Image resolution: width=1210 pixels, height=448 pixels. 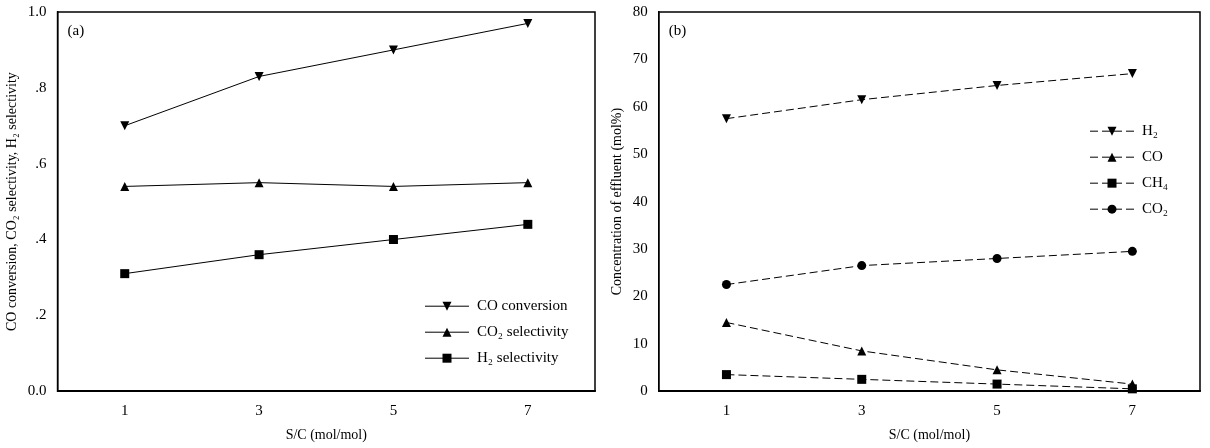 What do you see at coordinates (41, 162) in the screenshot?
I see `y-tick-label: .6` at bounding box center [41, 162].